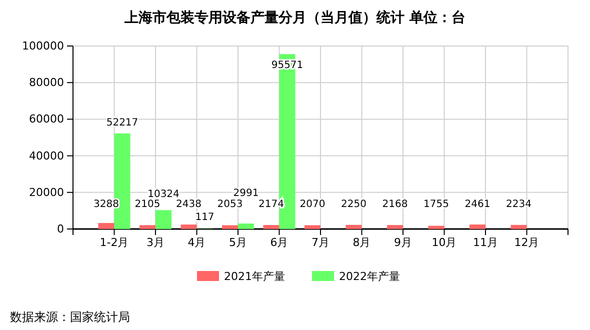 The width and height of the screenshot is (590, 330). Describe the element at coordinates (122, 122) in the screenshot. I see `data-label: 52217` at that location.